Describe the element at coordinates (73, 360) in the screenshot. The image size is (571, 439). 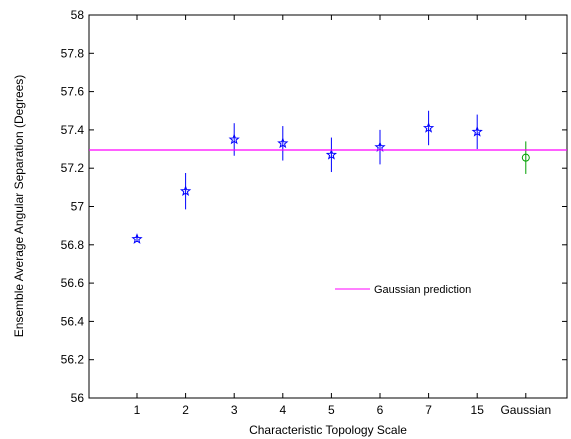
I see `y-tick-label: 56.2` at that location.